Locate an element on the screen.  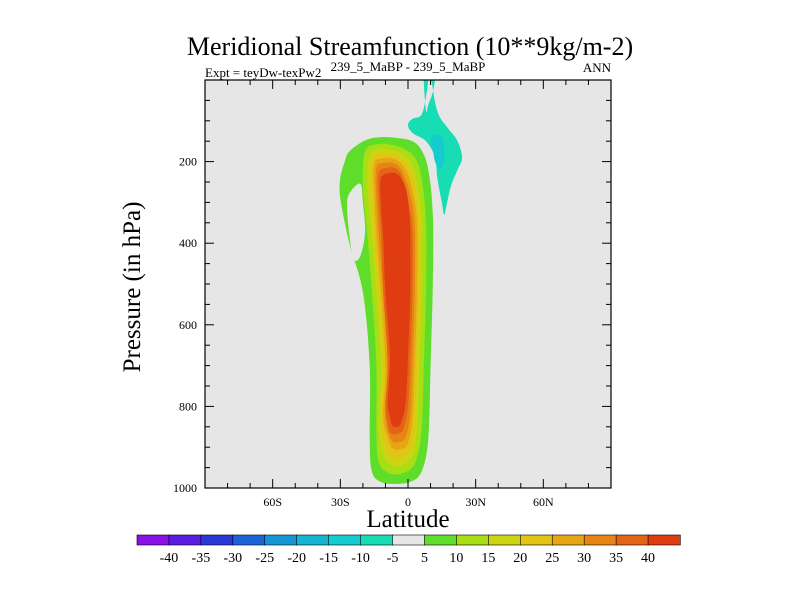
colorbar-label: 5 is located at coordinates (424, 558).